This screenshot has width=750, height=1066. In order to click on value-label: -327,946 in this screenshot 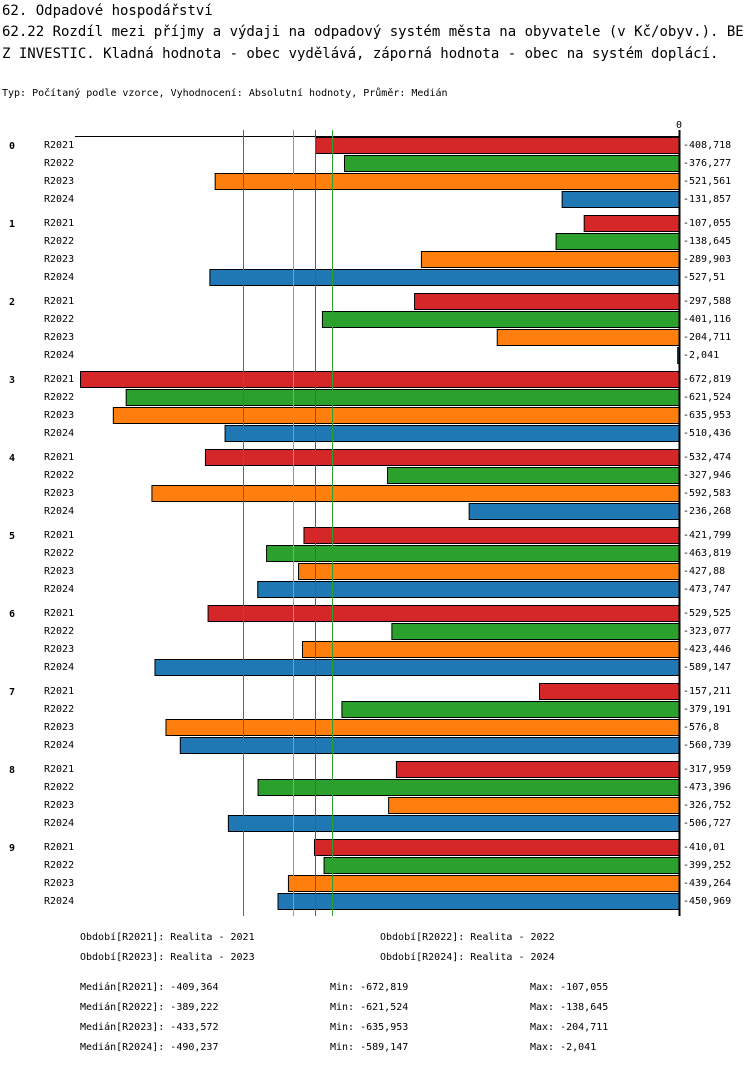, I will do `click(707, 475)`.